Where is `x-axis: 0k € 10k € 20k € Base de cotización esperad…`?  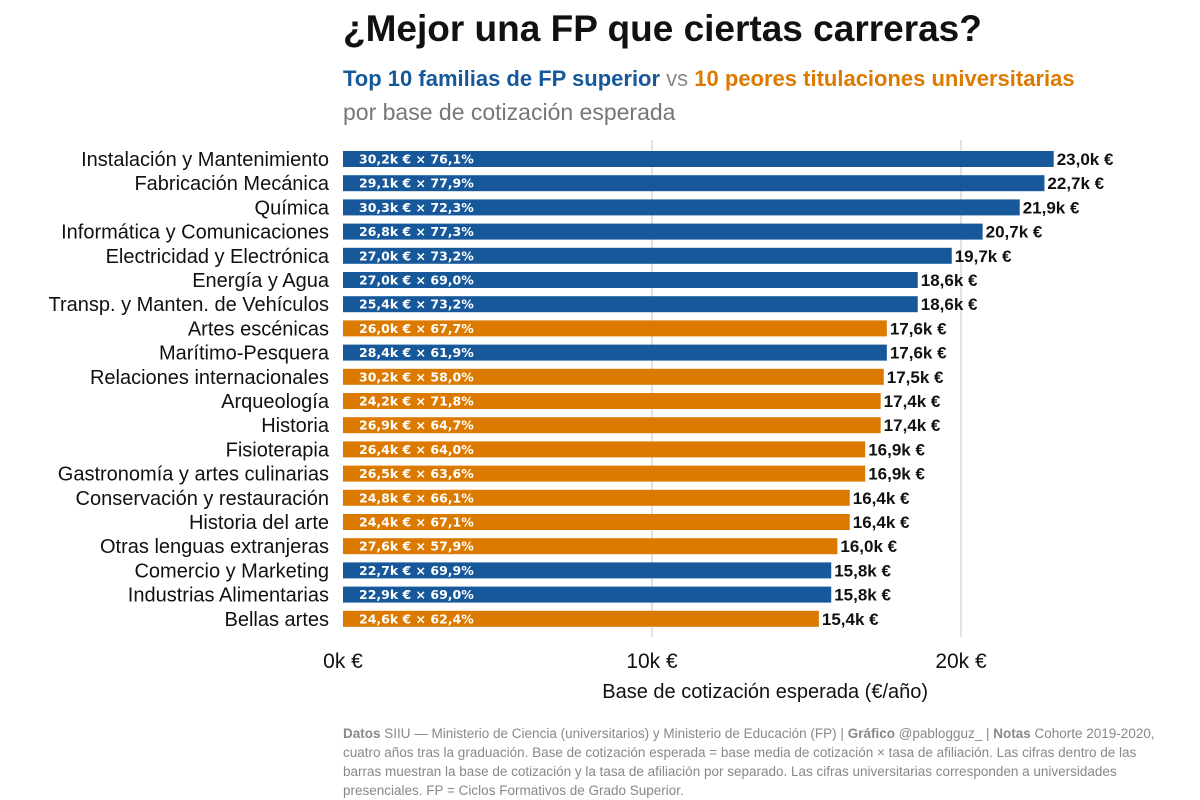
x-axis: 0k € 10k € 20k € Base de cotización esperad… is located at coordinates (655, 676).